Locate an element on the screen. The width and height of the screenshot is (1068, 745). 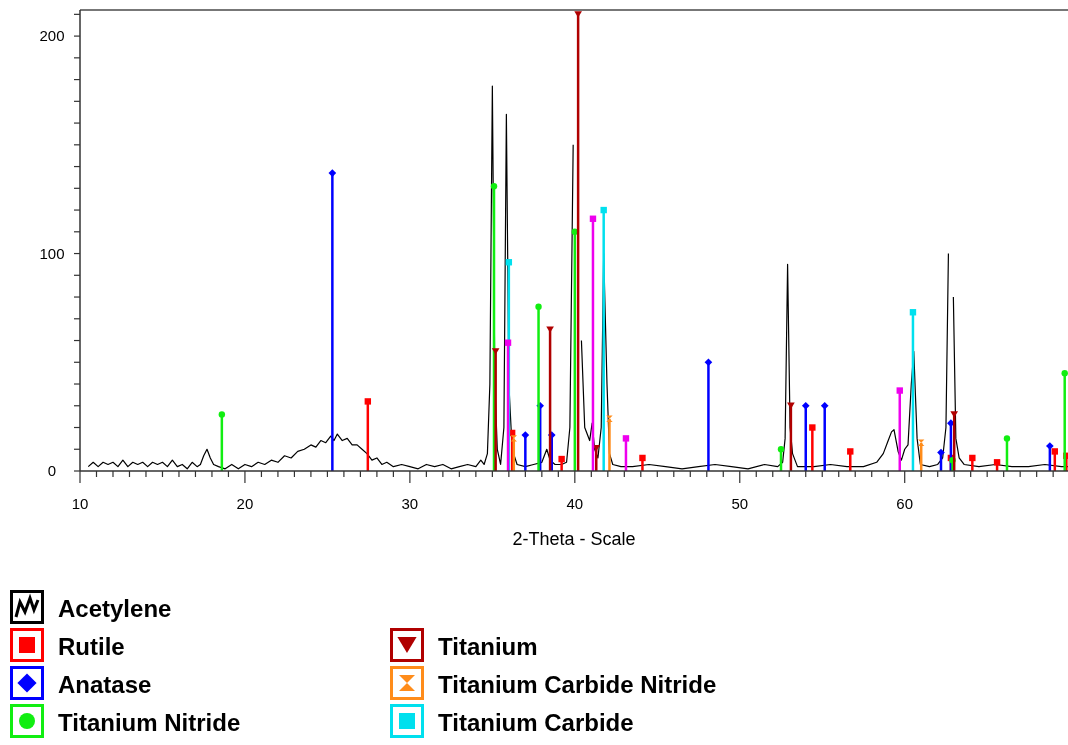
legend-label: Rutile is located at coordinates (91, 646).